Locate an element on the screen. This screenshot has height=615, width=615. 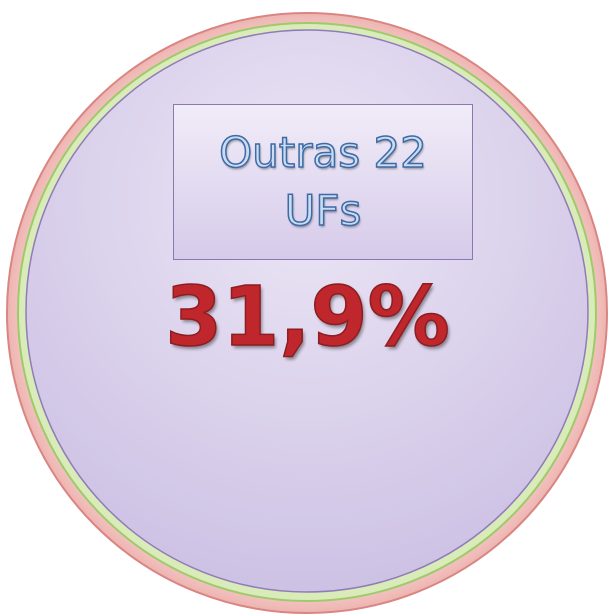
label: Outras 22 UFs is located at coordinates (322, 181).